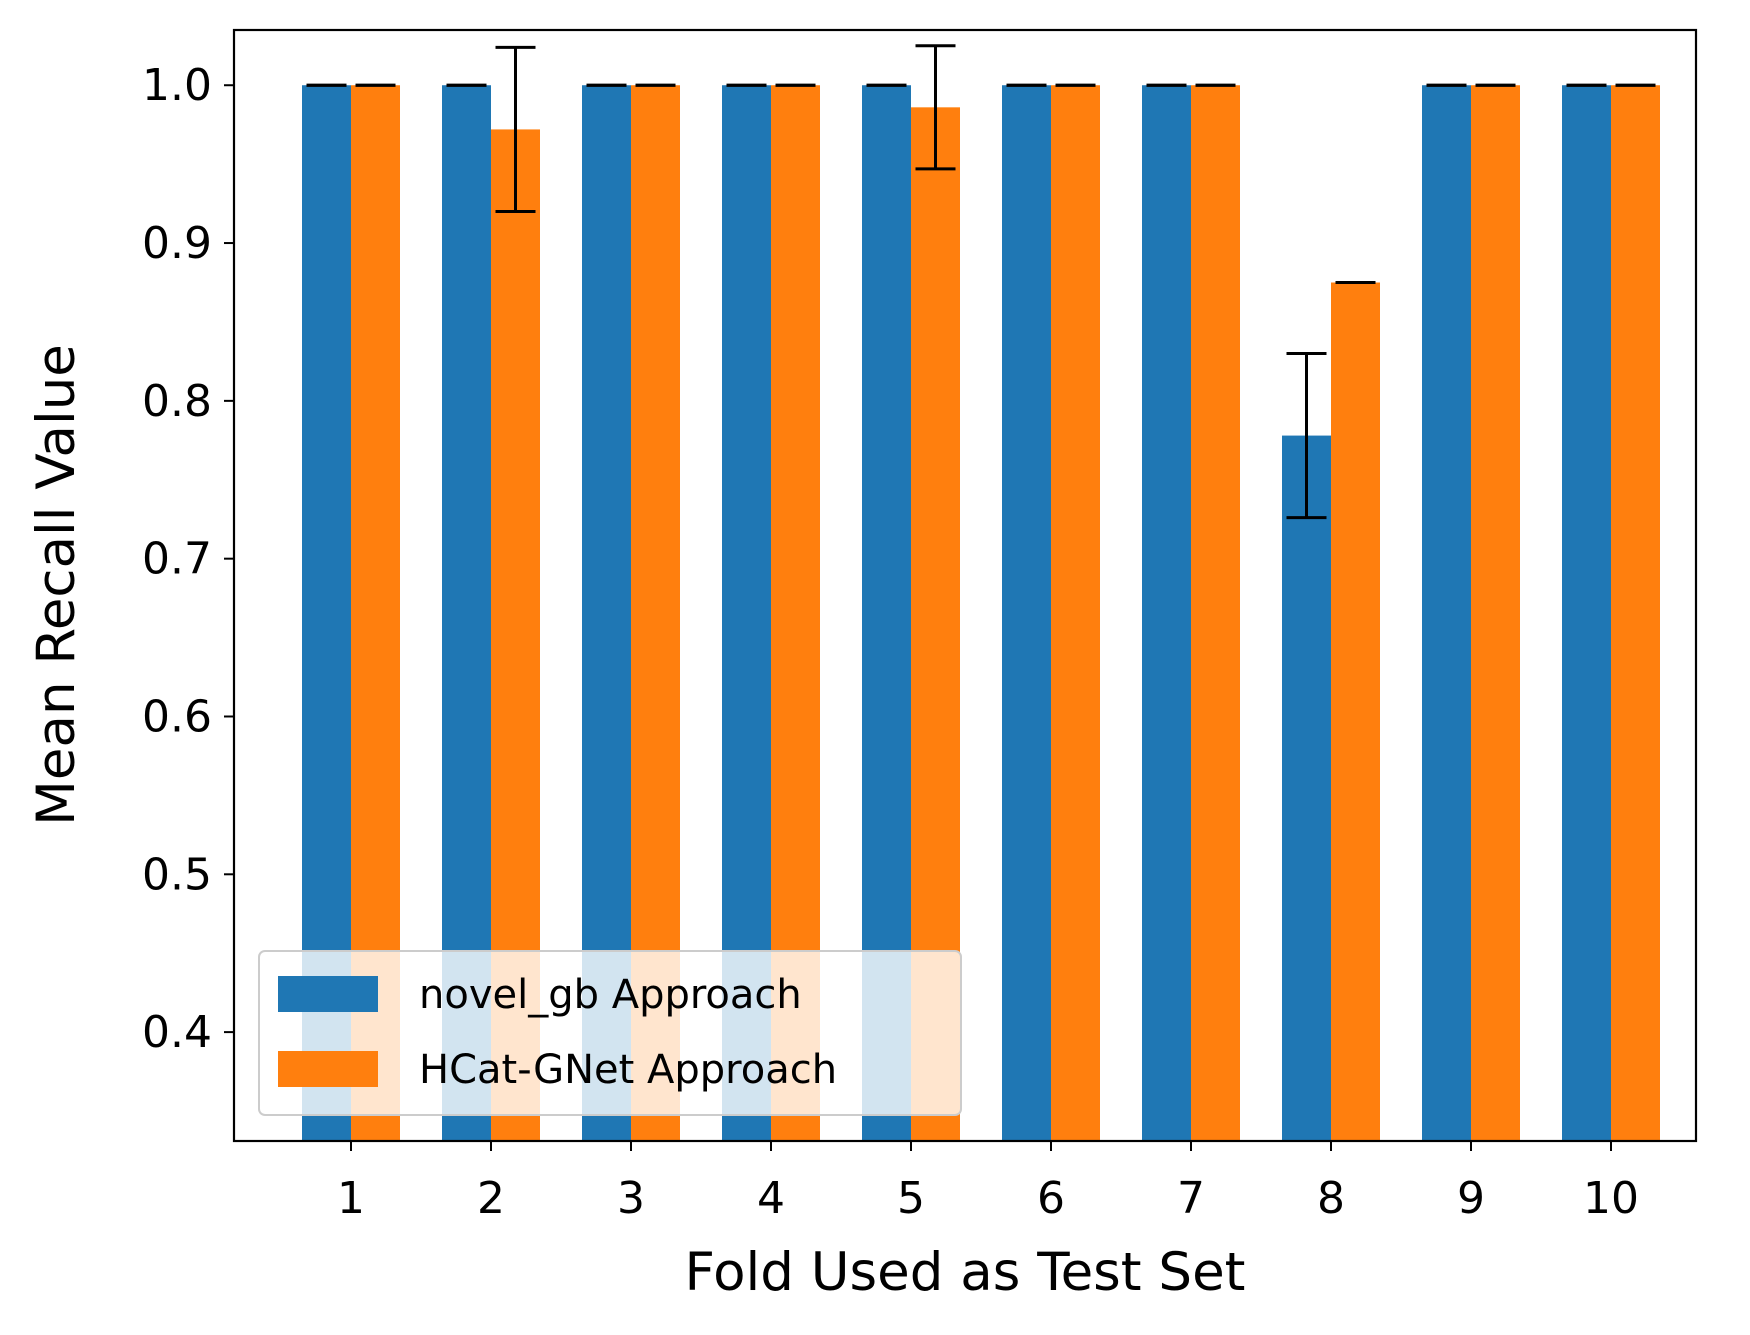 Image resolution: width=1750 pixels, height=1335 pixels. What do you see at coordinates (1331, 1198) in the screenshot?
I see `x-tick-label: 8` at bounding box center [1331, 1198].